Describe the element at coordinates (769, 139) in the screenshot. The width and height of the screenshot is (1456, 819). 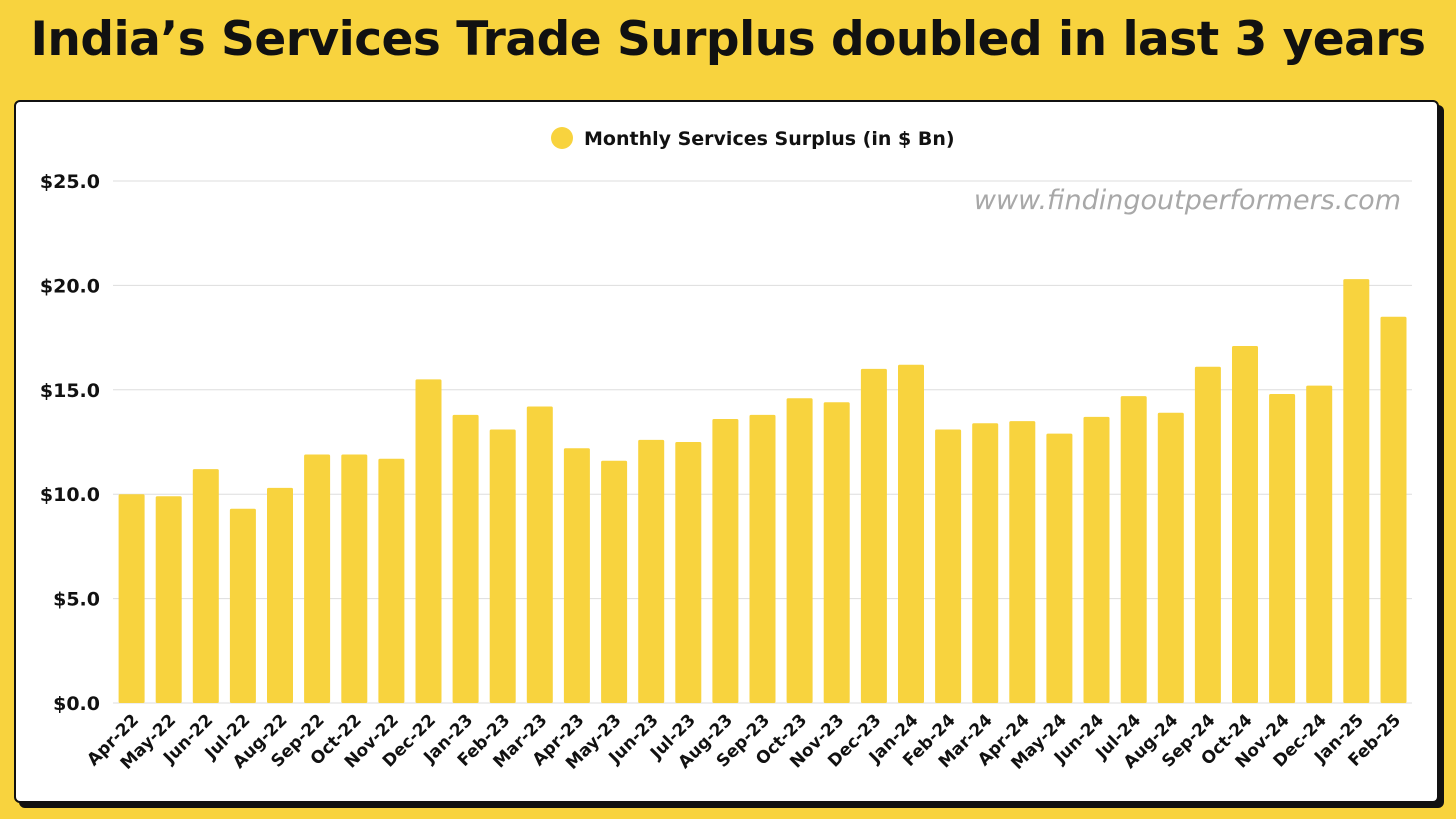
I see `legend-label: Monthly Services Surplus (in $ Bn)` at that location.